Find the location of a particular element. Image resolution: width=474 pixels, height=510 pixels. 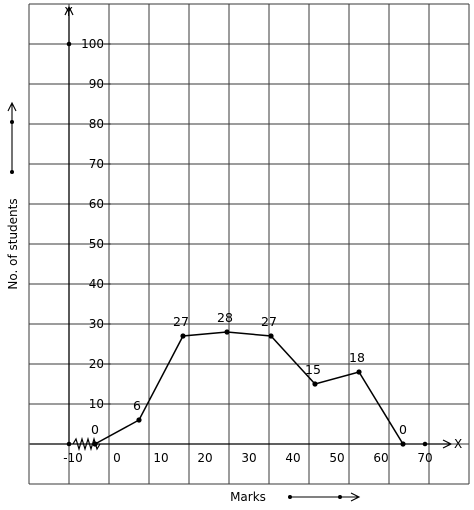

data-label: 15 is located at coordinates (313, 369).